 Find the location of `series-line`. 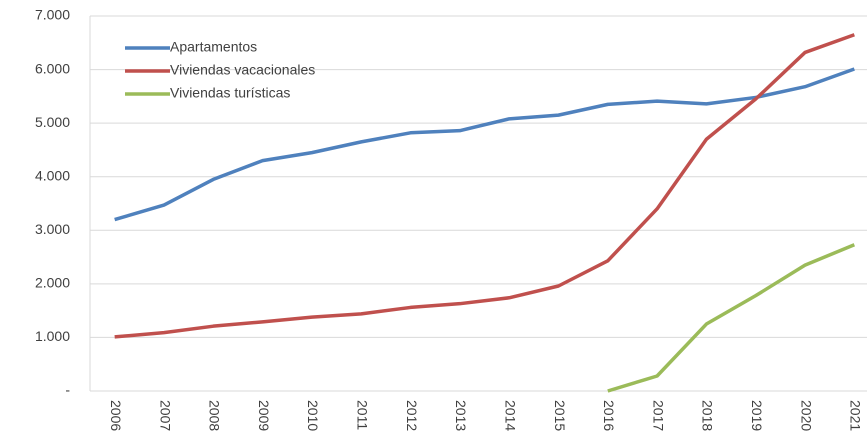

series-line is located at coordinates (731, 318).